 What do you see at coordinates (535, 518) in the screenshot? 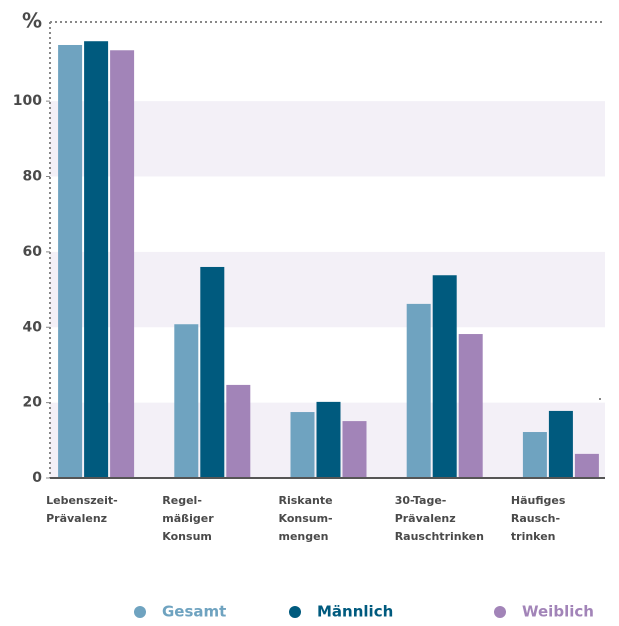
I see `x-tick-label: Rausch-` at bounding box center [535, 518].